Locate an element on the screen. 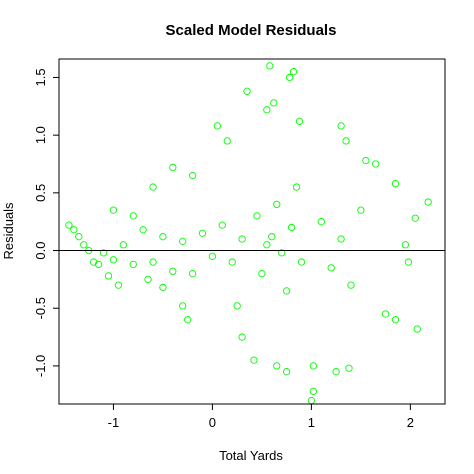 Image resolution: width=474 pixels, height=474 pixels. y-tick-label: 0.5 is located at coordinates (40, 193).